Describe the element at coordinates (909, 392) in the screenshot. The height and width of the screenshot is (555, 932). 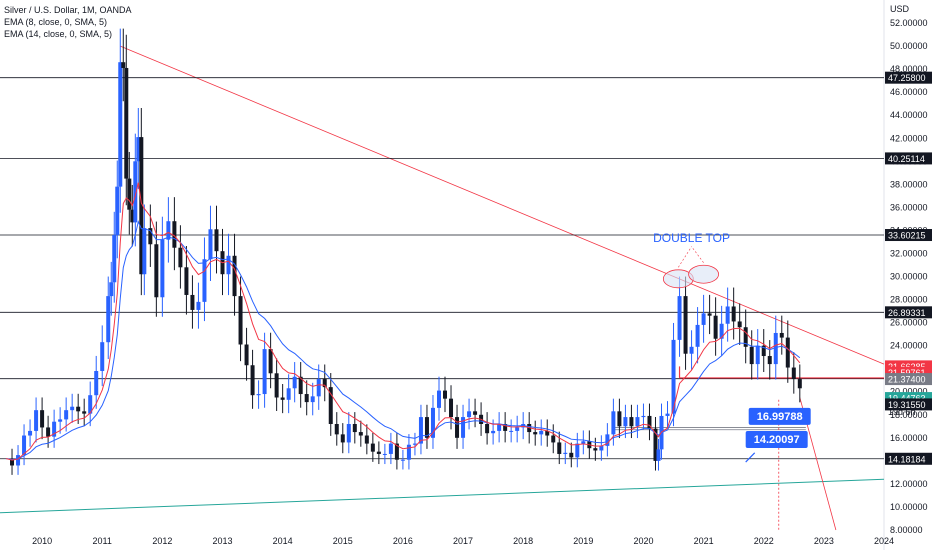
I see `y-tick-label: 20.00000` at that location.